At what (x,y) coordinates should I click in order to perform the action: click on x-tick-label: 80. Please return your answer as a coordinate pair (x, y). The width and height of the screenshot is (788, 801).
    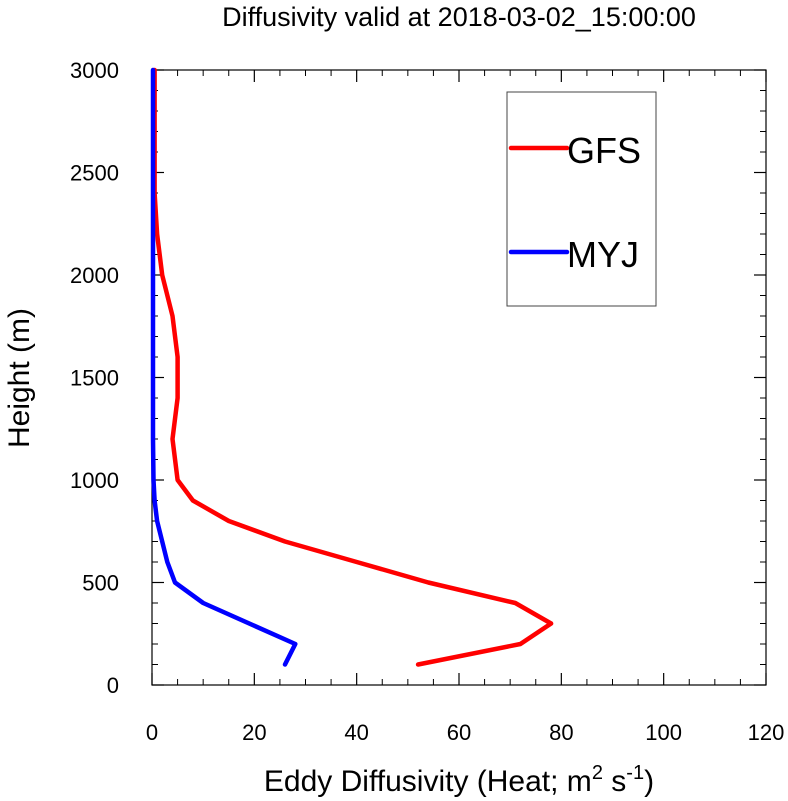
    Looking at the image, I should click on (561, 732).